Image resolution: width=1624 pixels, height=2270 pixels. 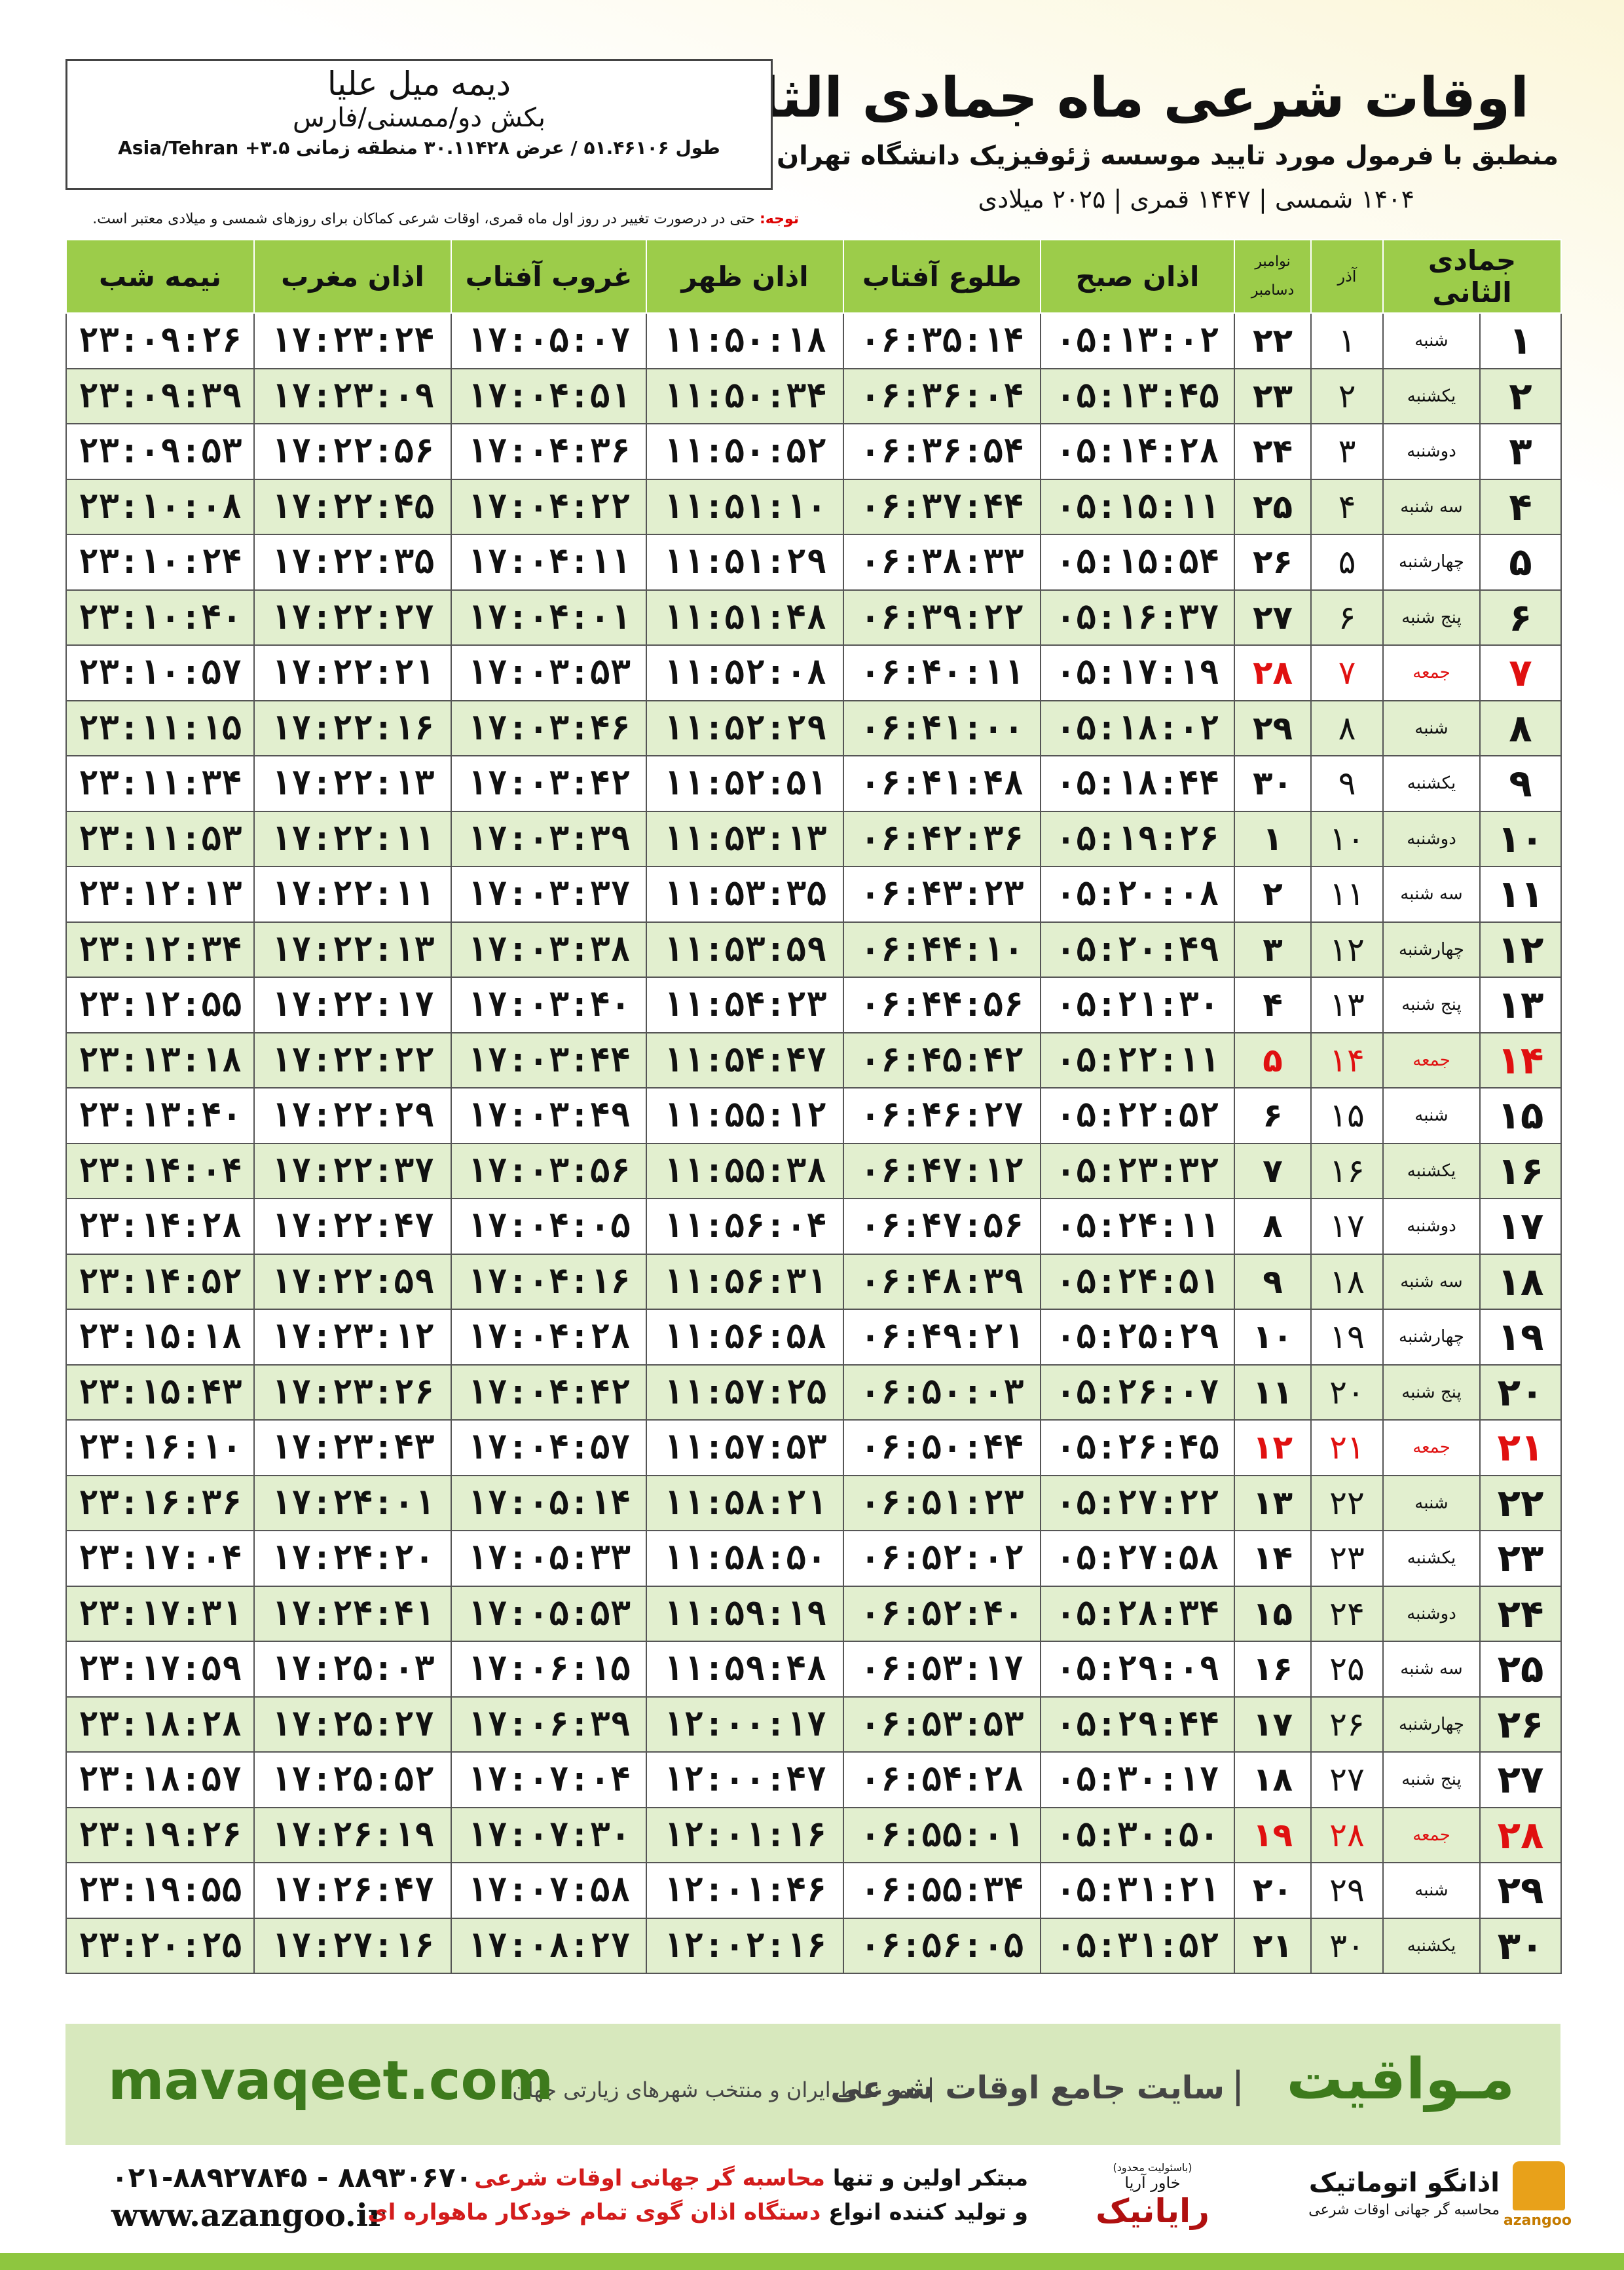 I want to click on hijri-day: ۱۷, so click(x=1520, y=1226).